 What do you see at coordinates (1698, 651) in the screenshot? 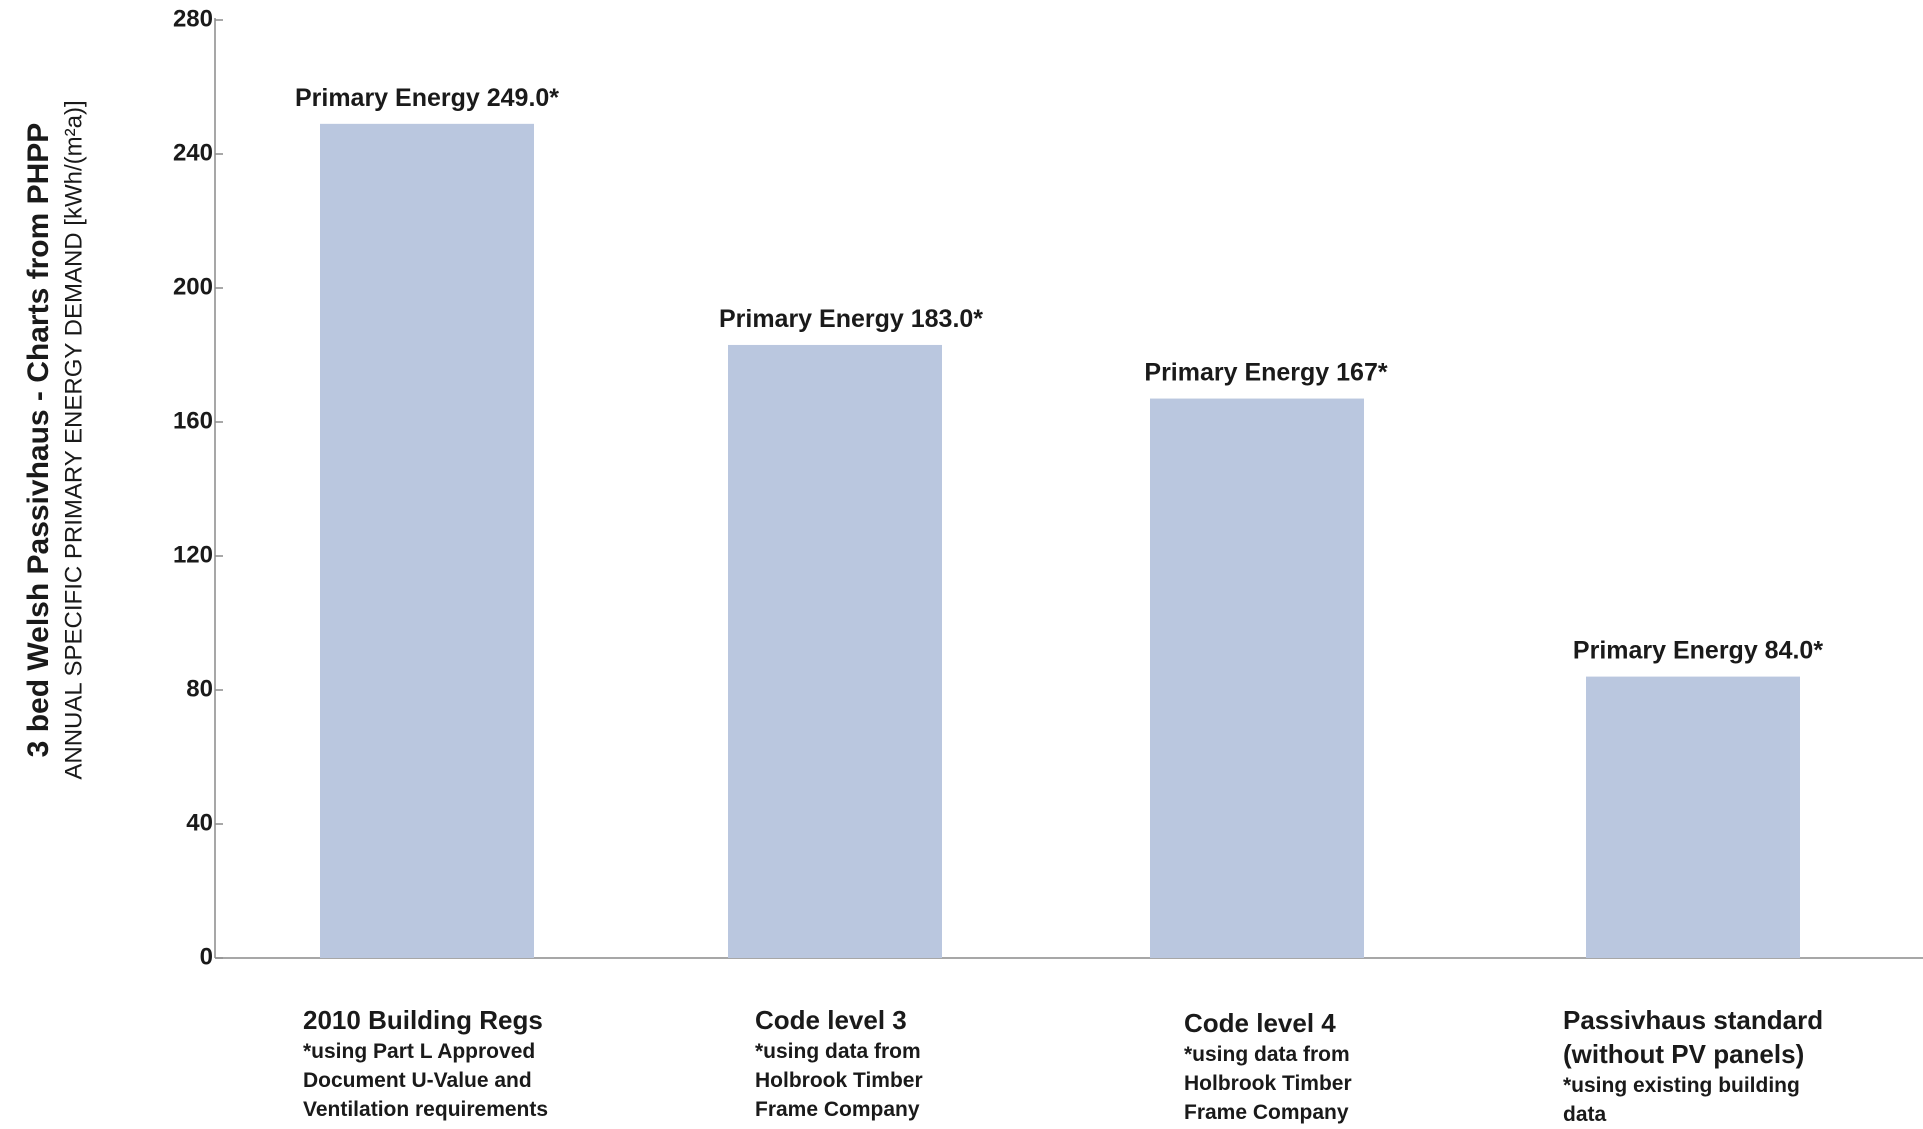
I see `bar-data-label: Primary Energy 84.0*` at bounding box center [1698, 651].